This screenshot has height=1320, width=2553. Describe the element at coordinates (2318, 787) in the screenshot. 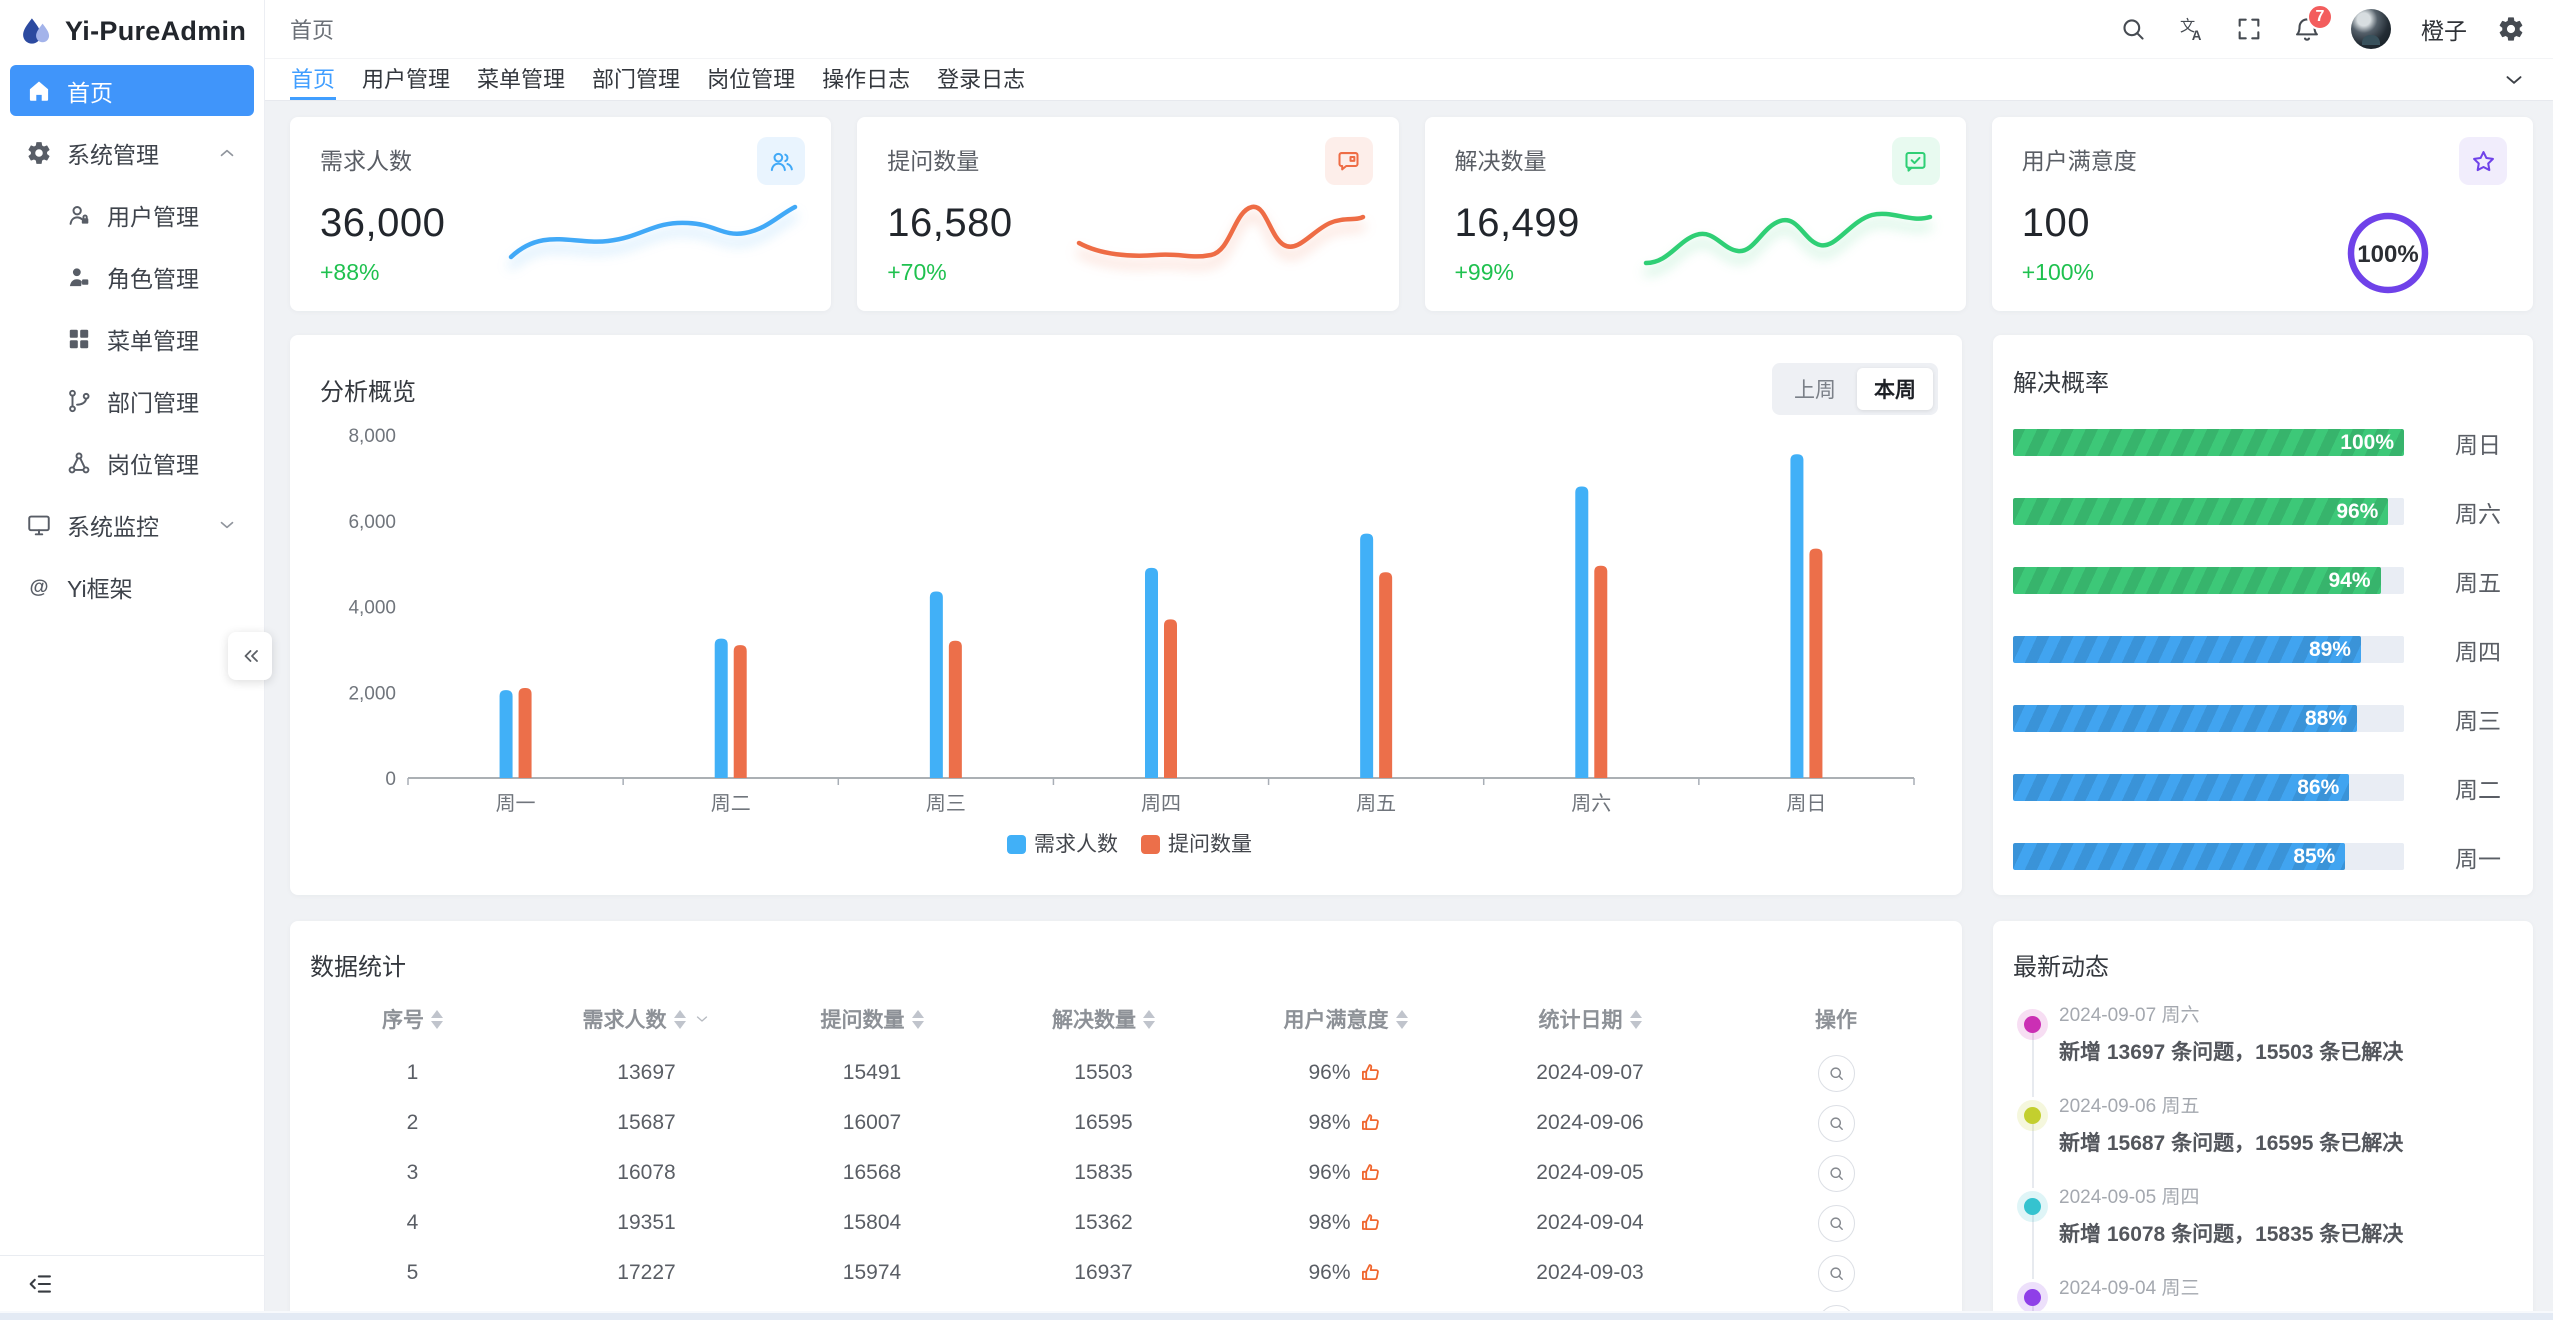

I see `progress-percent: 86%` at that location.